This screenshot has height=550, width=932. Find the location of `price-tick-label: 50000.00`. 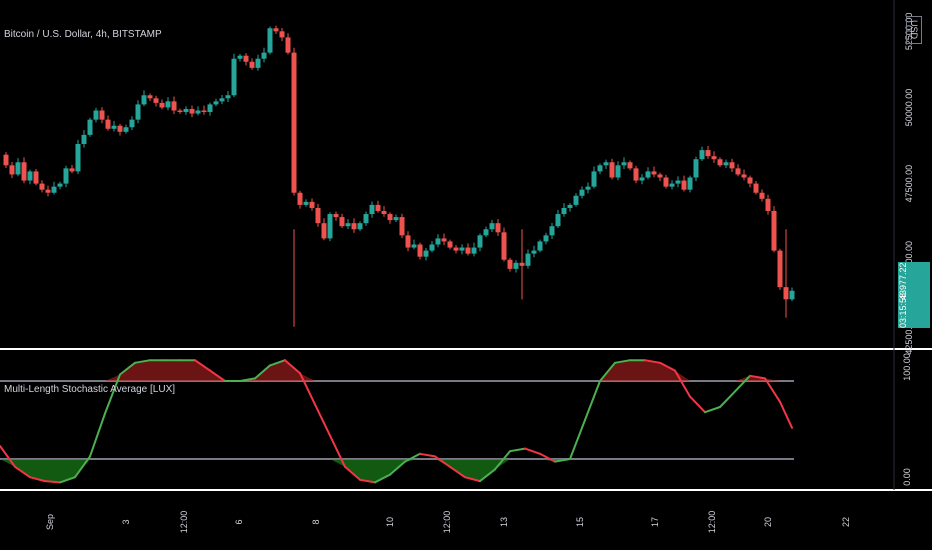

price-tick-label: 50000.00 is located at coordinates (909, 108).